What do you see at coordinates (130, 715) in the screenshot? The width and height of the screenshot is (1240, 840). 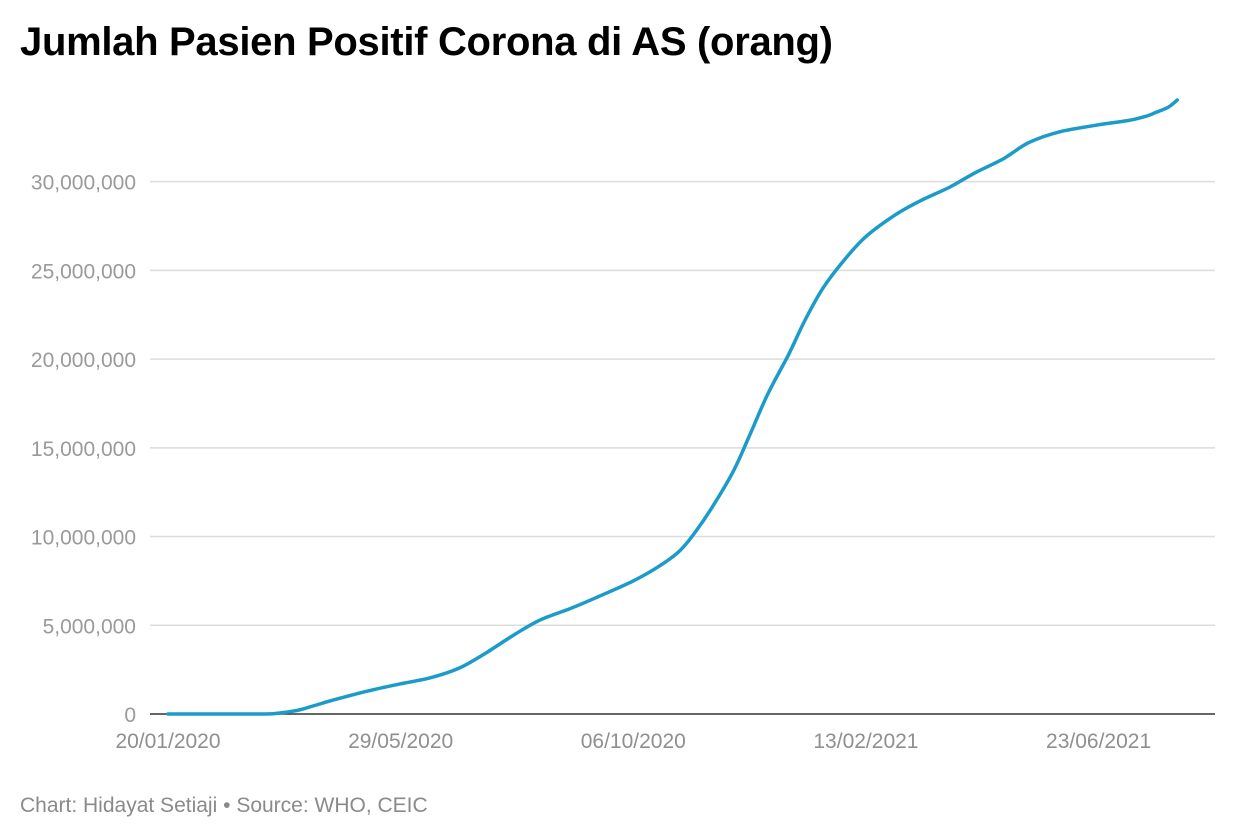 I see `y-tick-label: 0` at bounding box center [130, 715].